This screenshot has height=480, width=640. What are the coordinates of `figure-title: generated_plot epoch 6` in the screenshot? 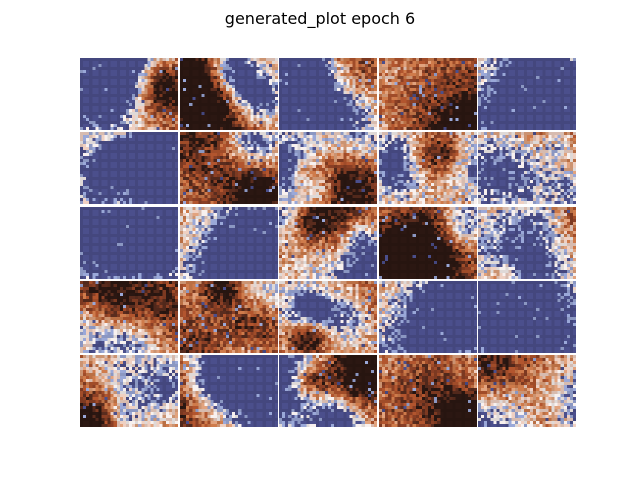 It's located at (320, 18).